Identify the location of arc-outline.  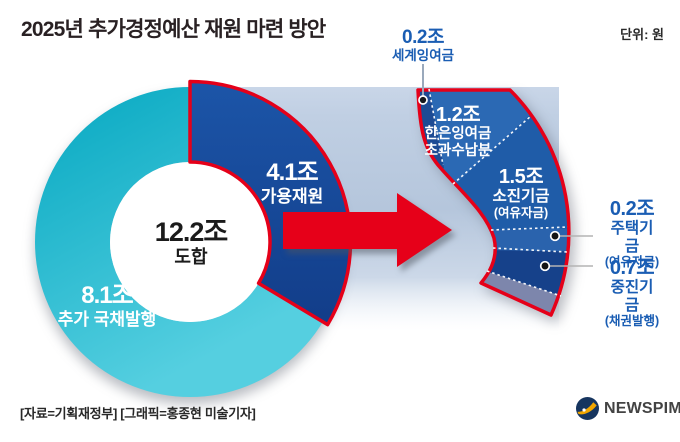
(493, 202).